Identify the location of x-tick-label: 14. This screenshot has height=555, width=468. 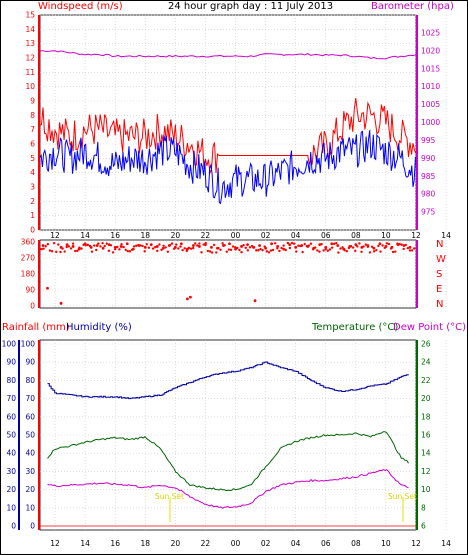
(85, 543).